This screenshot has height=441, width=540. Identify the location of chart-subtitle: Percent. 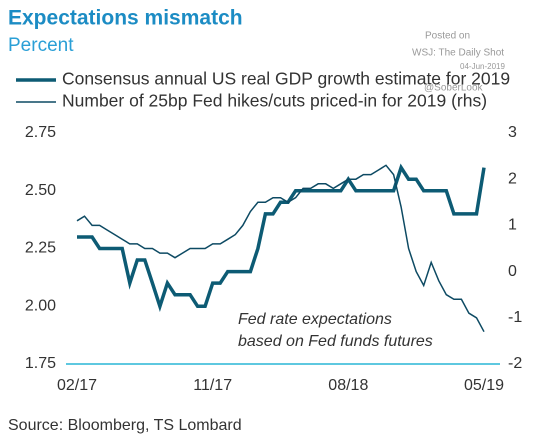
(41, 45).